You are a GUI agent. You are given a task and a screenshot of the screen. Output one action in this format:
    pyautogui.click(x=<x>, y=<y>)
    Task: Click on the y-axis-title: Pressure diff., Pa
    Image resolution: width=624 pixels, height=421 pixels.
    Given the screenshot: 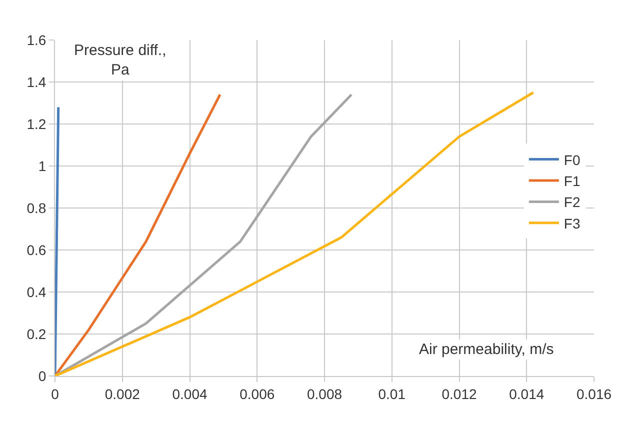 What is the action you would take?
    pyautogui.click(x=120, y=60)
    